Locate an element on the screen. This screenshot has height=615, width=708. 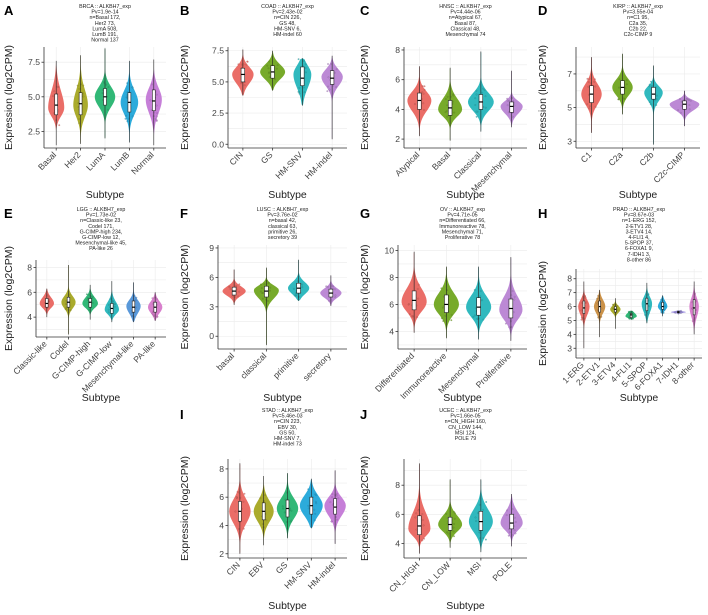
y-tick-label: 5.0 is located at coordinates (34, 97).